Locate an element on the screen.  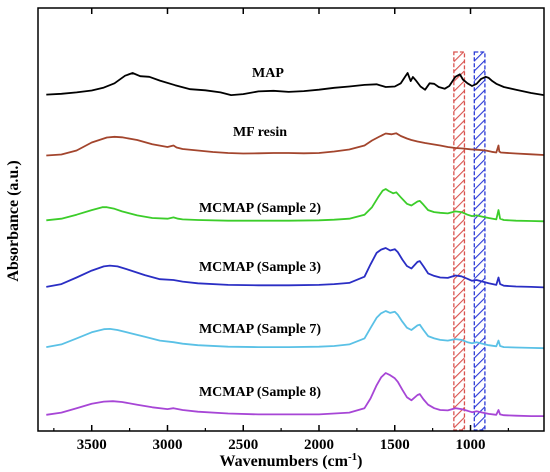
series-label-6: MCMAP (Sample 8) is located at coordinates (260, 392).